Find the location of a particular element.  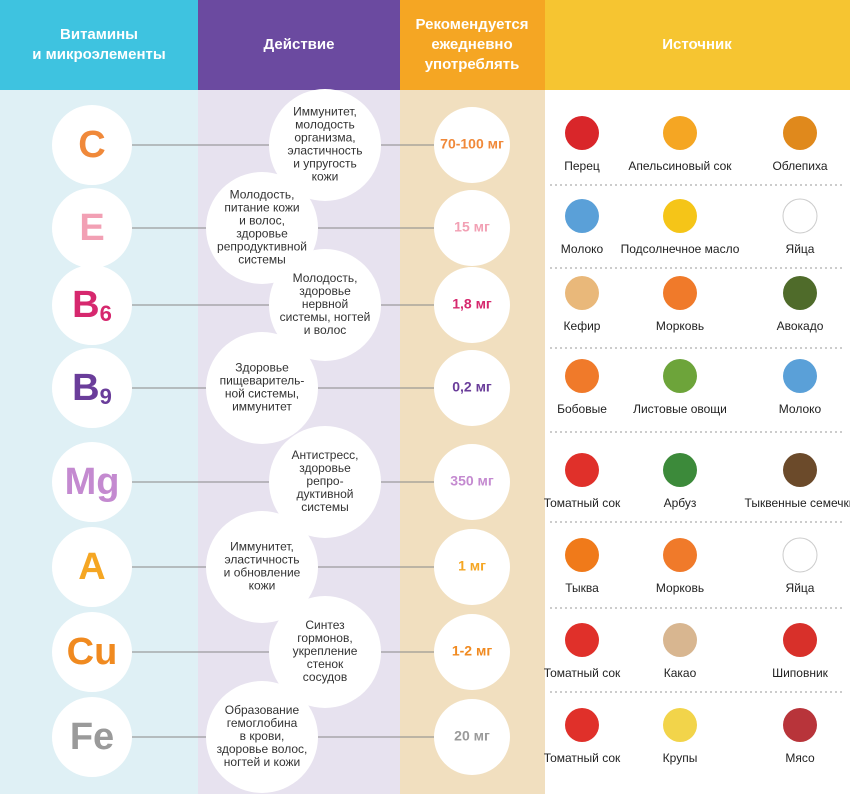

source-label: Подсолнечное масло is located at coordinates (680, 249).